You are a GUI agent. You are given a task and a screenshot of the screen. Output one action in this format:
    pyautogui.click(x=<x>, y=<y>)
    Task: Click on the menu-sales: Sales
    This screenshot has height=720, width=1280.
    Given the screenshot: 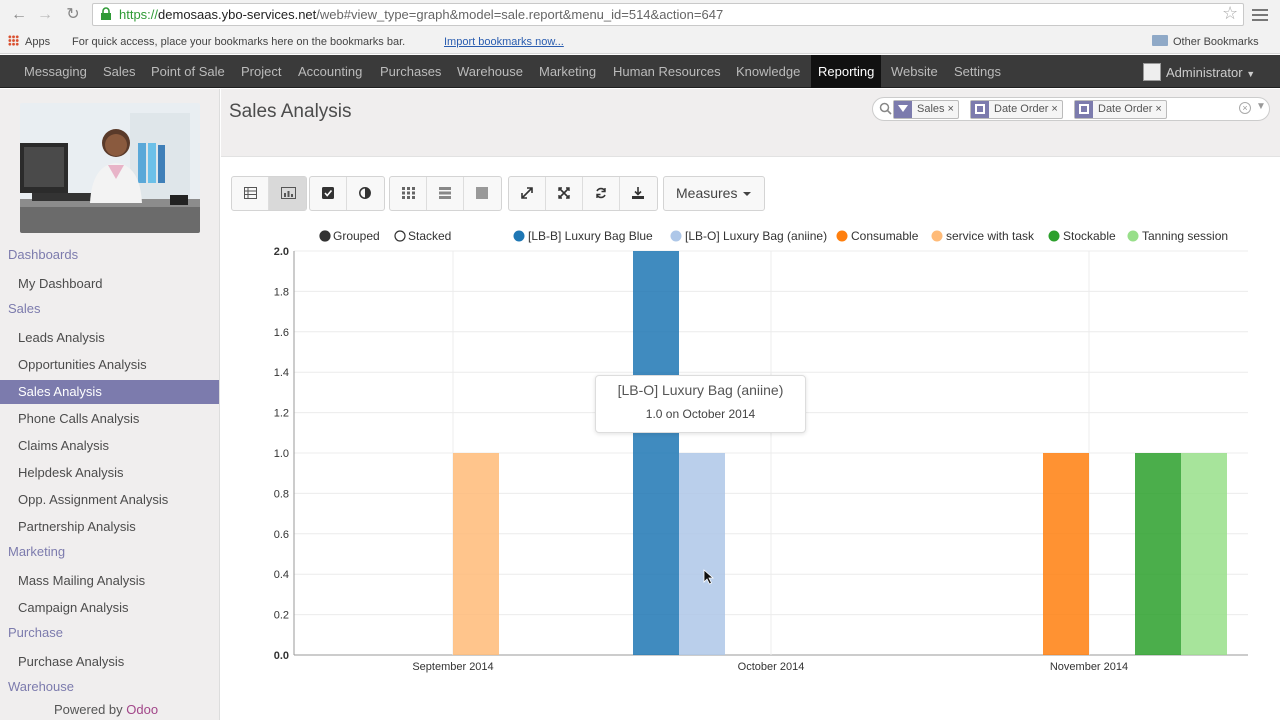 What is the action you would take?
    pyautogui.click(x=119, y=71)
    